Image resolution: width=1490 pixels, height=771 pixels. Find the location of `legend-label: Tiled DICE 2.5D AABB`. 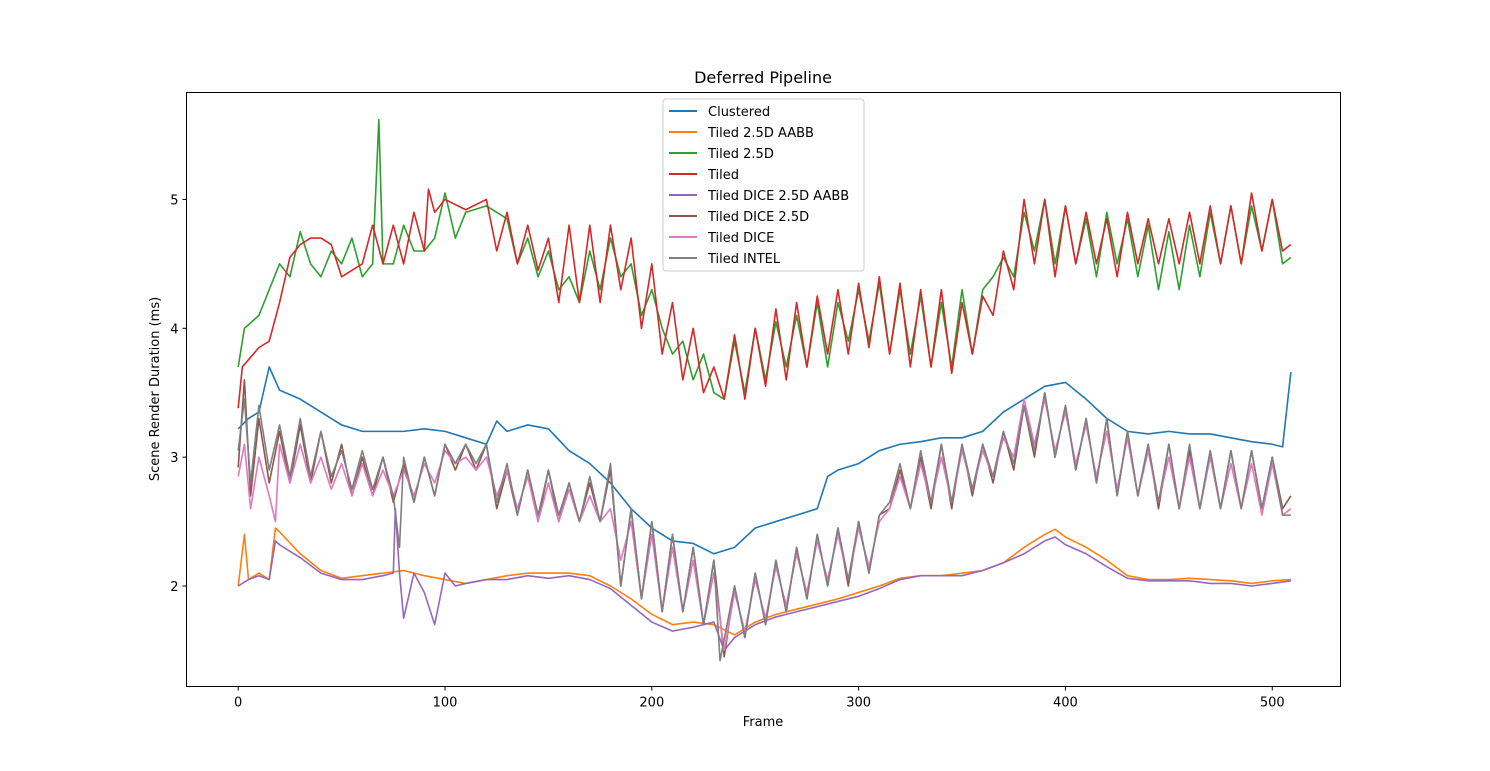

legend-label: Tiled DICE 2.5D AABB is located at coordinates (778, 196).